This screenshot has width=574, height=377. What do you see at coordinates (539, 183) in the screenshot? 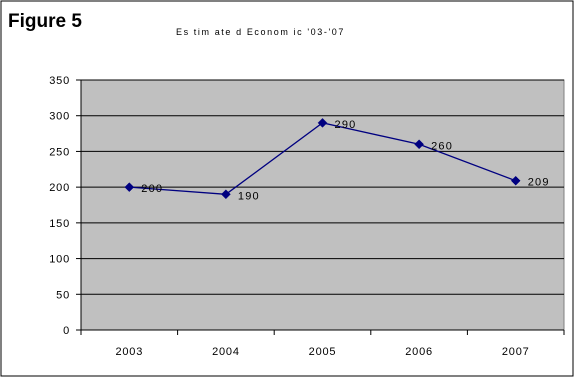
I see `data-label-2007: 209` at bounding box center [539, 183].